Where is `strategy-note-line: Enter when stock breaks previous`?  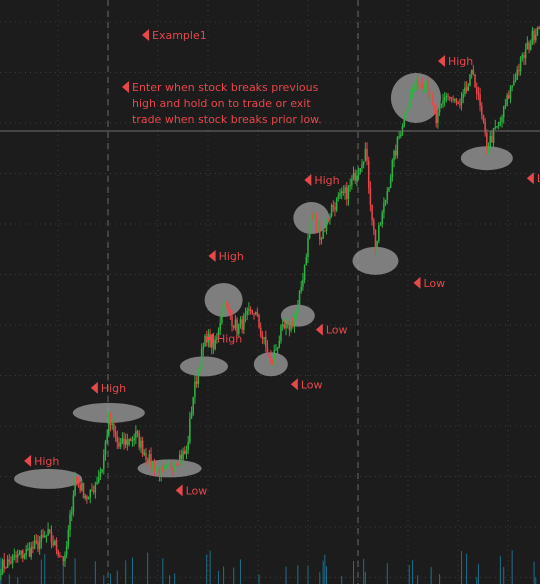 strategy-note-line: Enter when stock breaks previous is located at coordinates (225, 87).